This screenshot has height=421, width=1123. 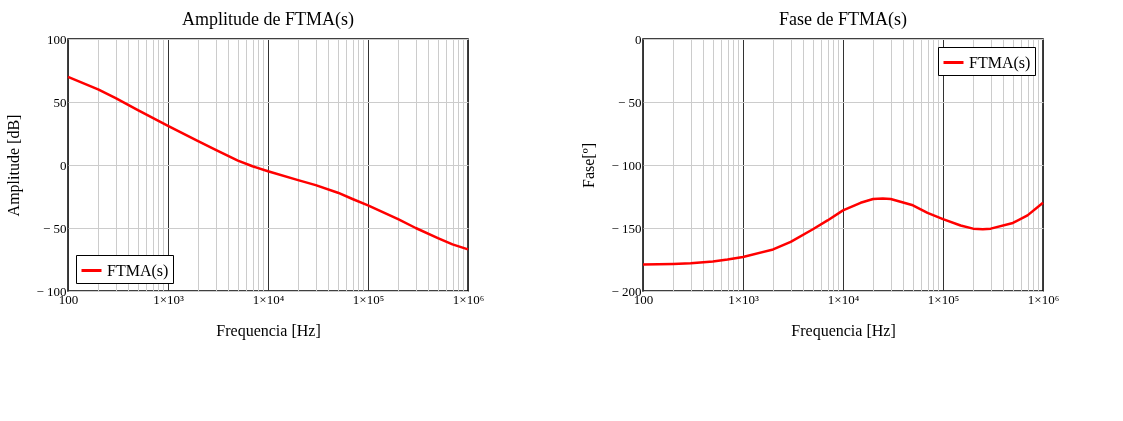 I want to click on y-tick-label: − 150, so click(x=626, y=228).